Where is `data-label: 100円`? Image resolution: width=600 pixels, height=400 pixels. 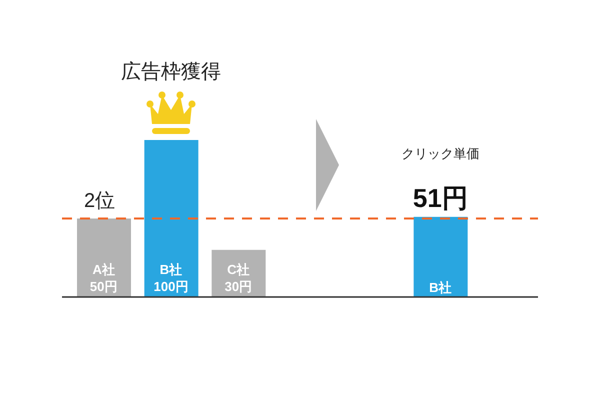
data-label: 100円 is located at coordinates (171, 286).